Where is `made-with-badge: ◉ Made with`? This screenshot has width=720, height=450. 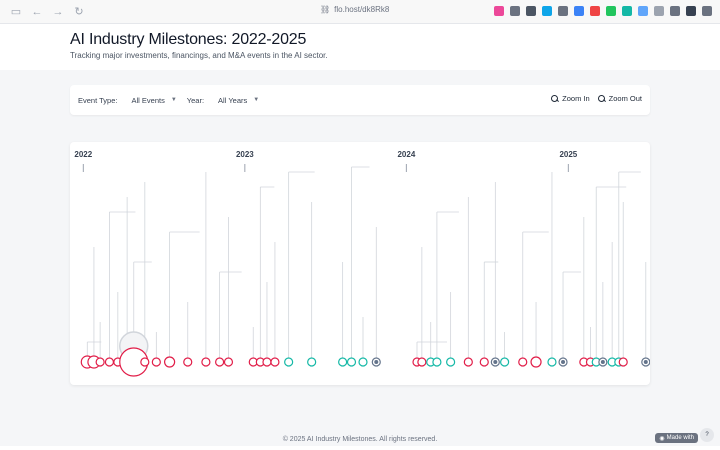
made-with-badge: ◉ Made with is located at coordinates (676, 438).